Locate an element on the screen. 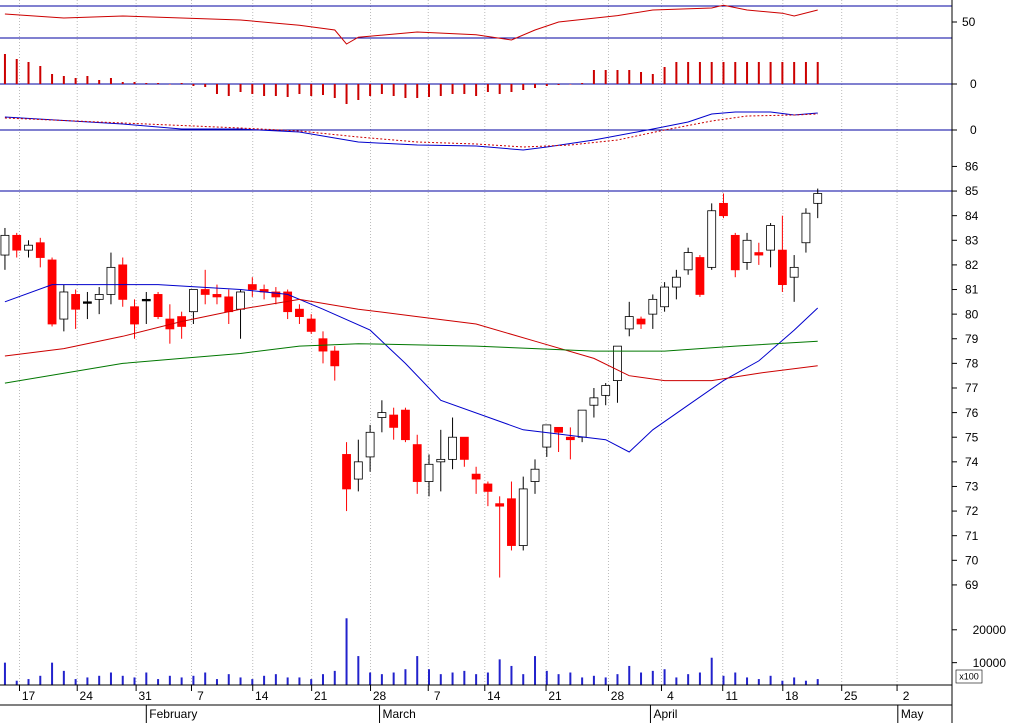  y-tick-label: 77 is located at coordinates (972, 388).